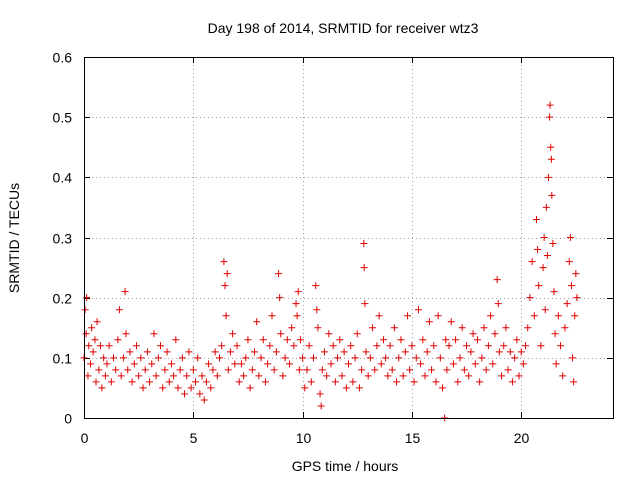 This screenshot has height=480, width=640. Describe the element at coordinates (194, 438) in the screenshot. I see `x-tick-label: 5` at that location.